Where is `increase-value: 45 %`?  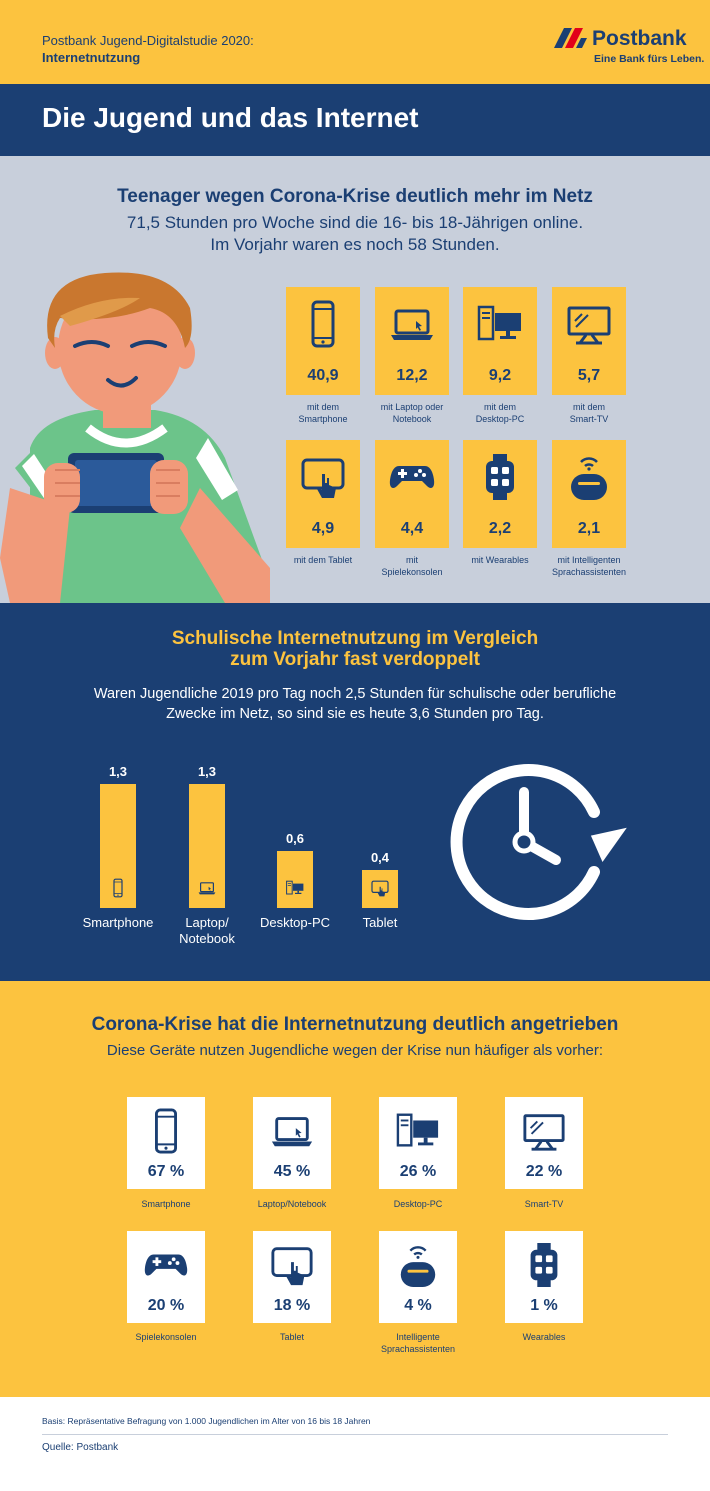
increase-value: 45 % is located at coordinates (292, 1171).